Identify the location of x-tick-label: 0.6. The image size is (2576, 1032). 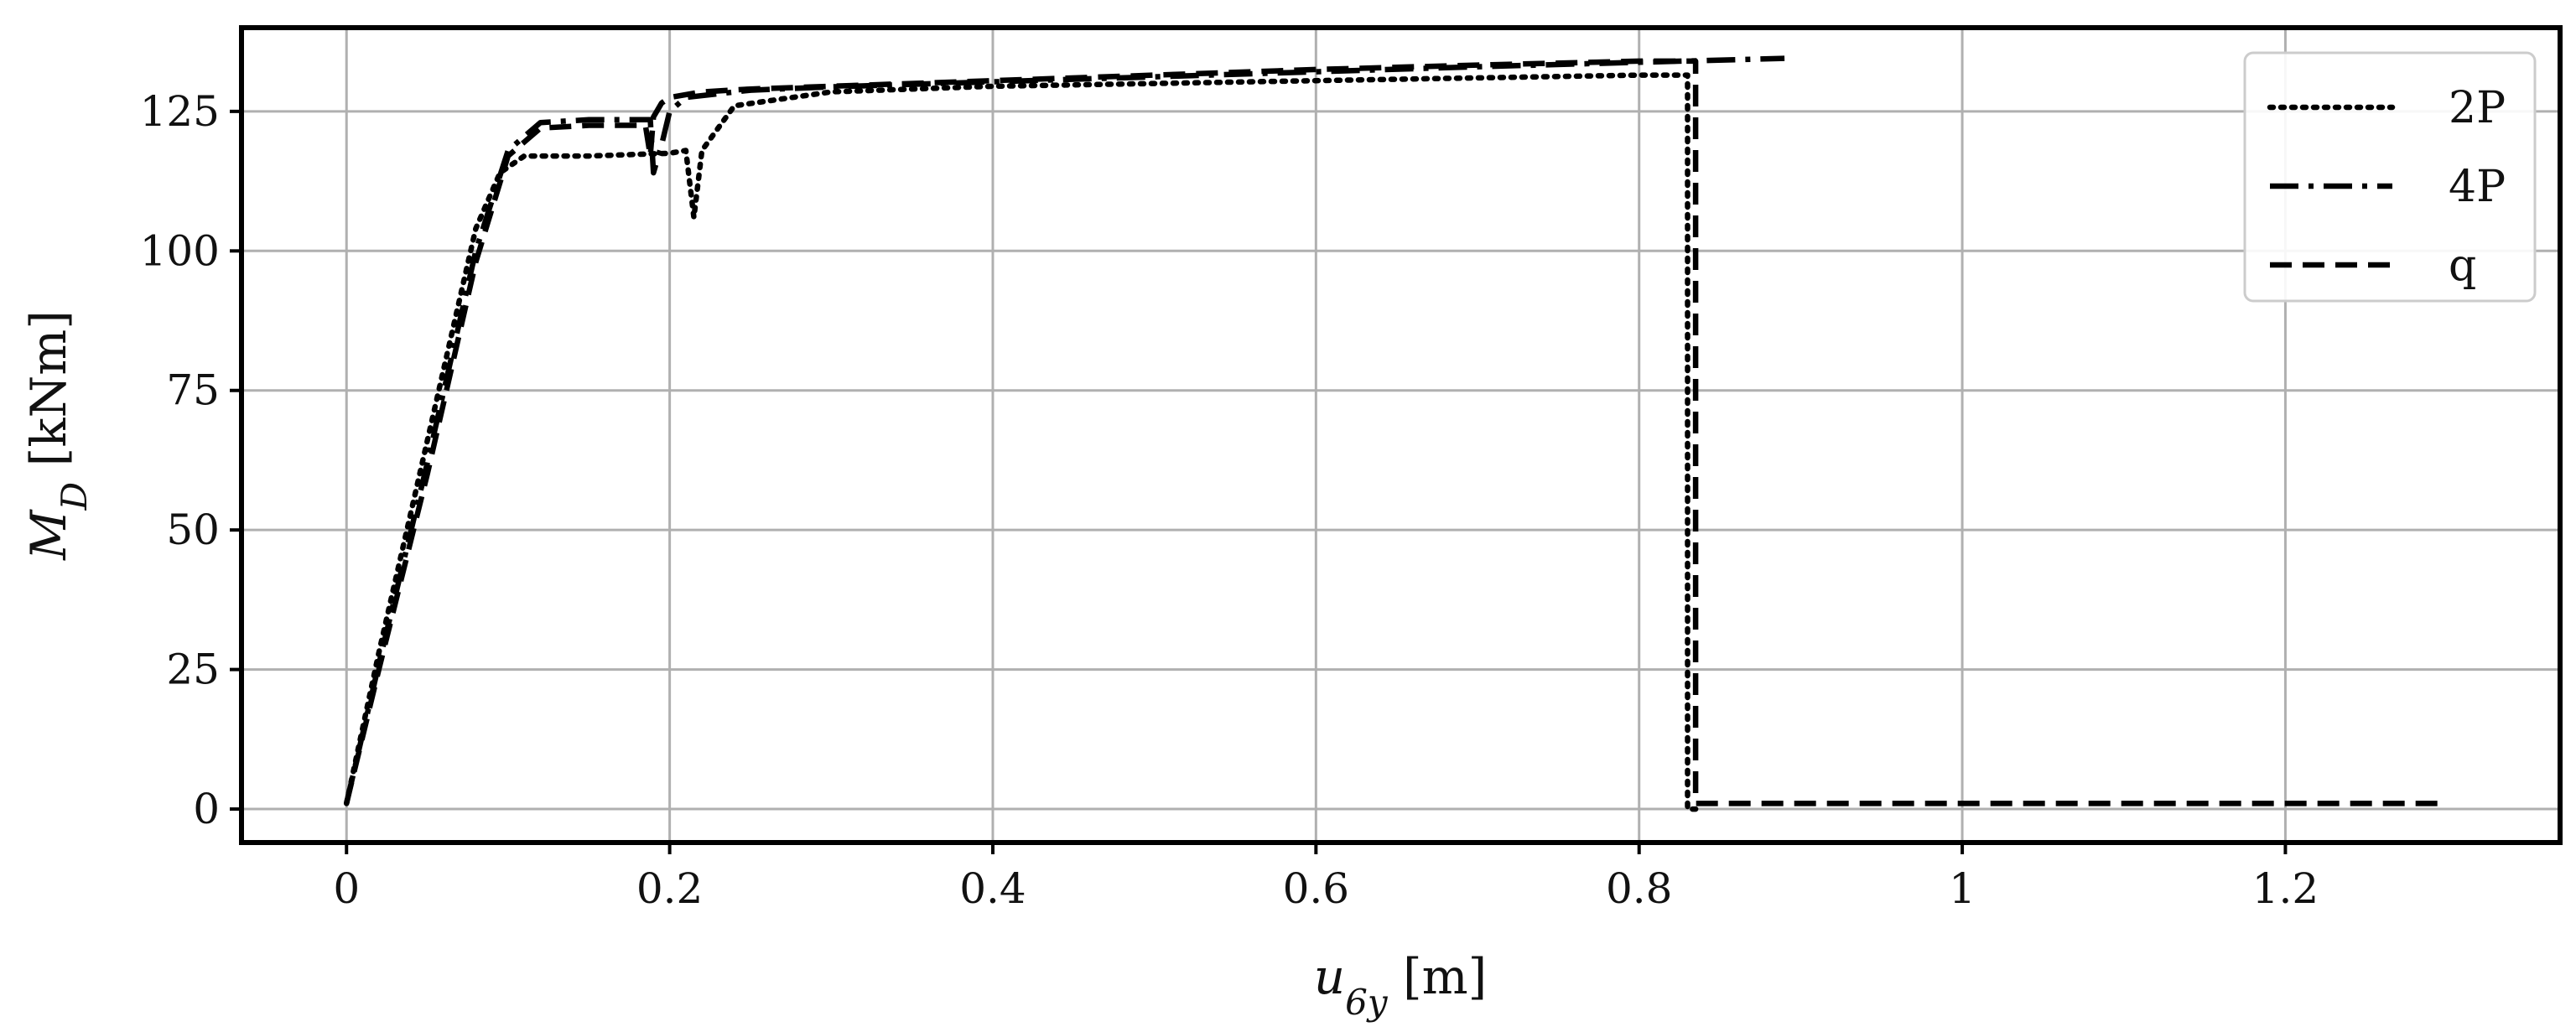
(1316, 888).